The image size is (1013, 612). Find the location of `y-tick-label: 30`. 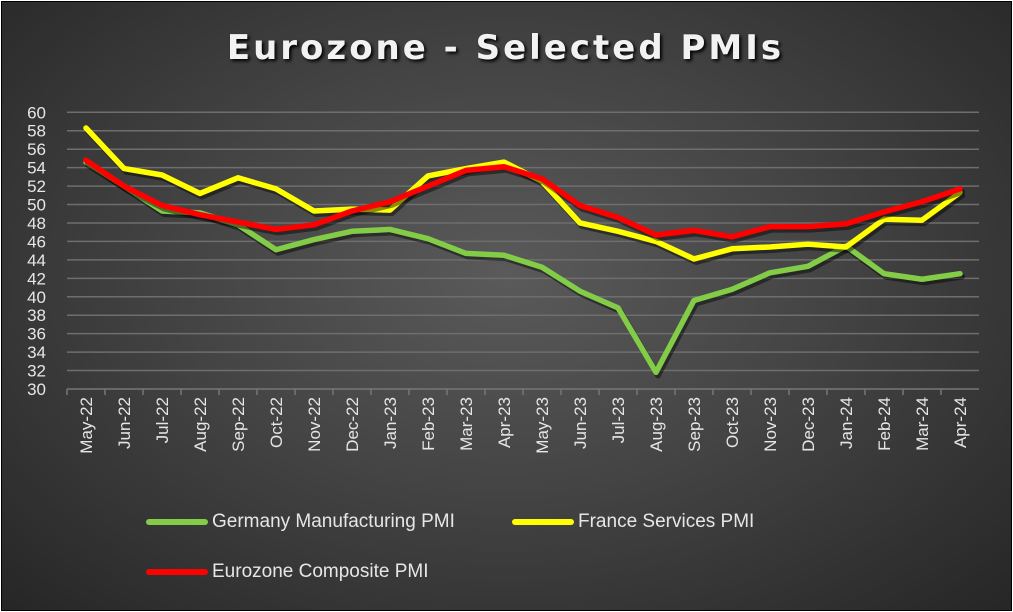

y-tick-label: 30 is located at coordinates (36, 389).